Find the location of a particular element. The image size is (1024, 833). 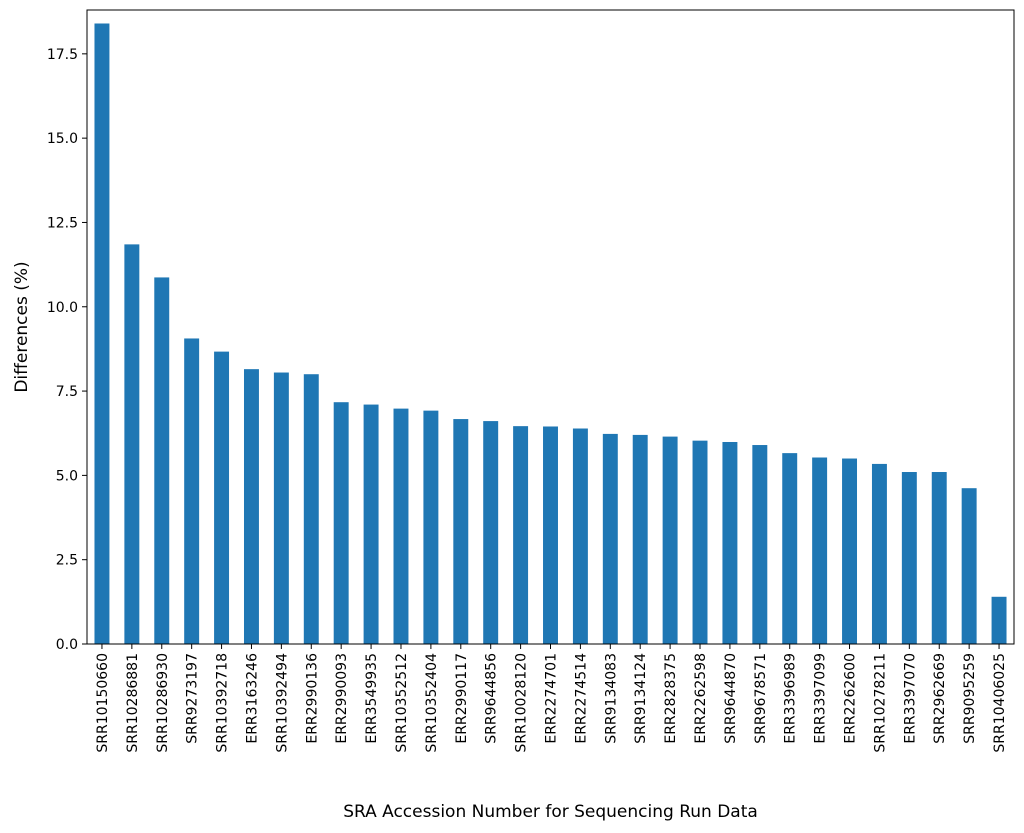

x-tick-label: ERR2990117 is located at coordinates (462, 698).